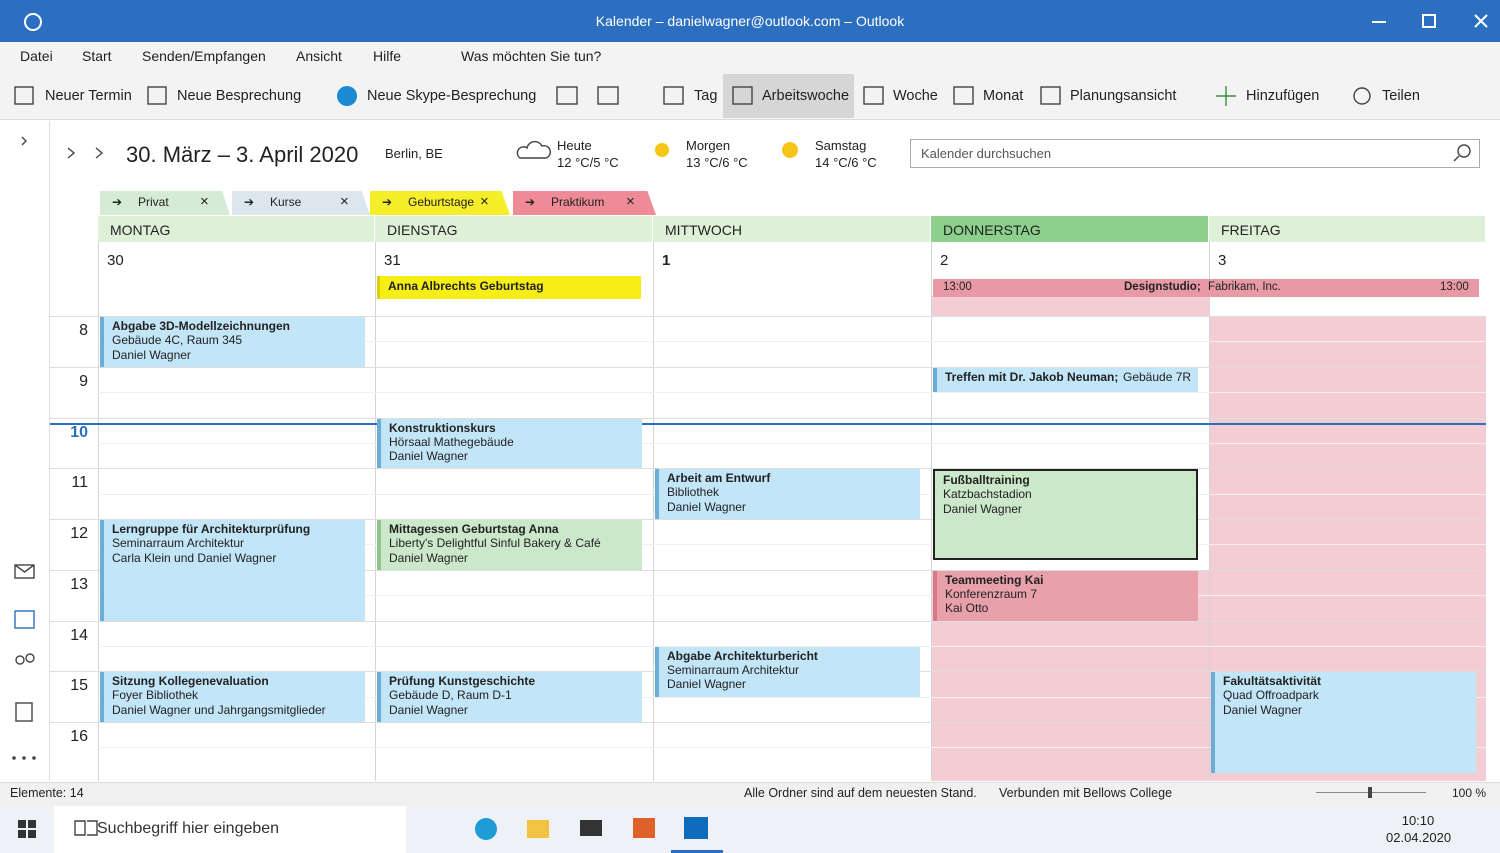  What do you see at coordinates (531, 56) in the screenshot?
I see `menu-item: Was möchten Sie tun?` at bounding box center [531, 56].